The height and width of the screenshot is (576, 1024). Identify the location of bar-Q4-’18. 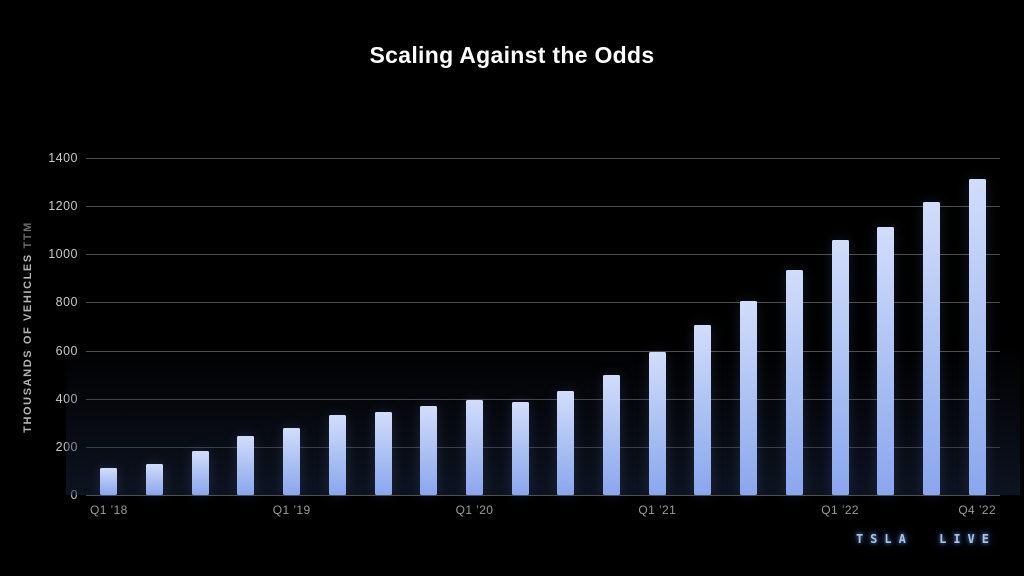
(246, 465).